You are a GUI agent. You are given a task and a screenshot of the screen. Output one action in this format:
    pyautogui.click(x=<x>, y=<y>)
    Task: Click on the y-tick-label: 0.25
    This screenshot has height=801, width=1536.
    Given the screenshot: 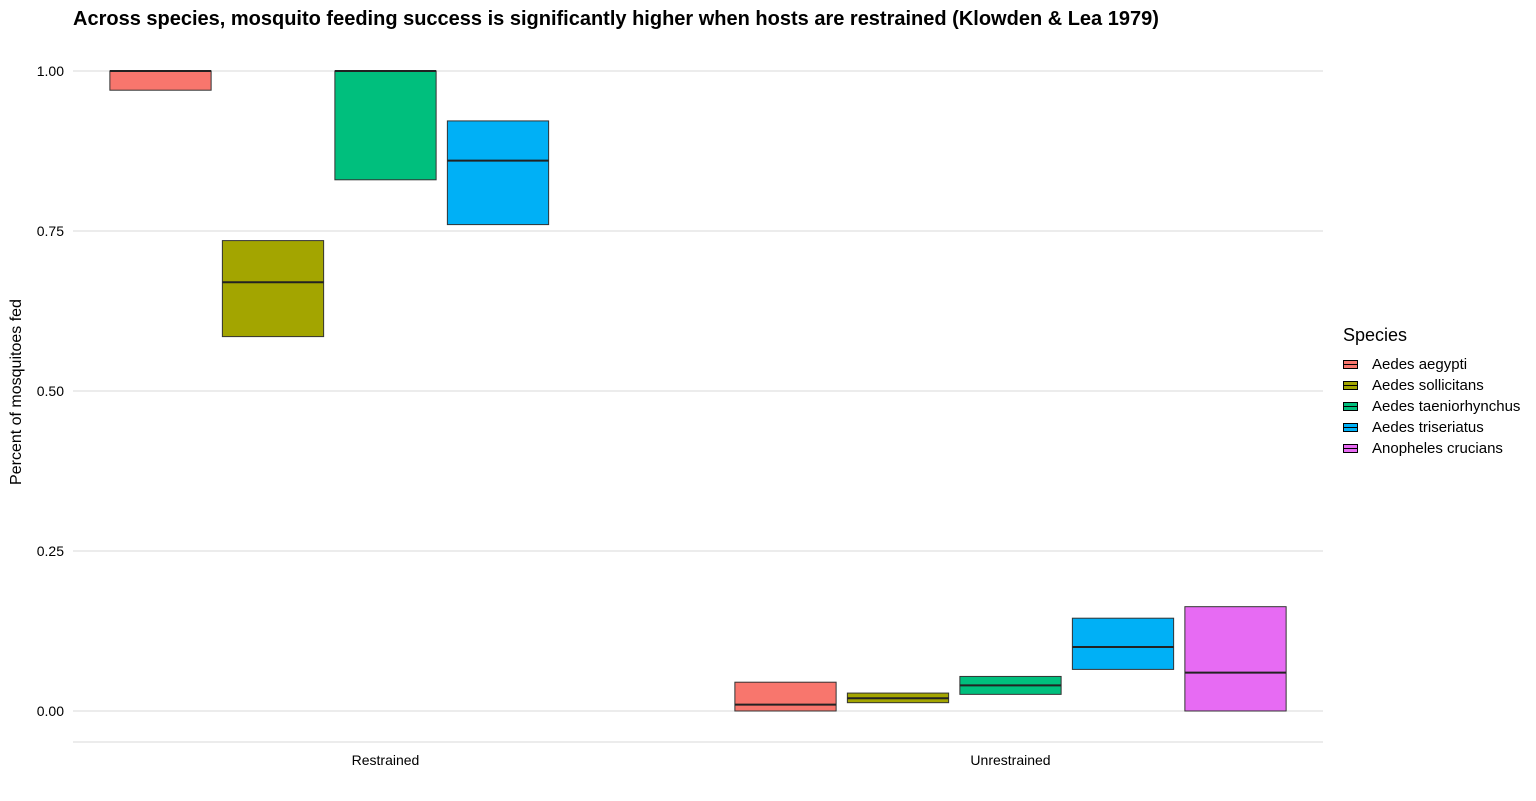 What is the action you would take?
    pyautogui.click(x=50, y=551)
    